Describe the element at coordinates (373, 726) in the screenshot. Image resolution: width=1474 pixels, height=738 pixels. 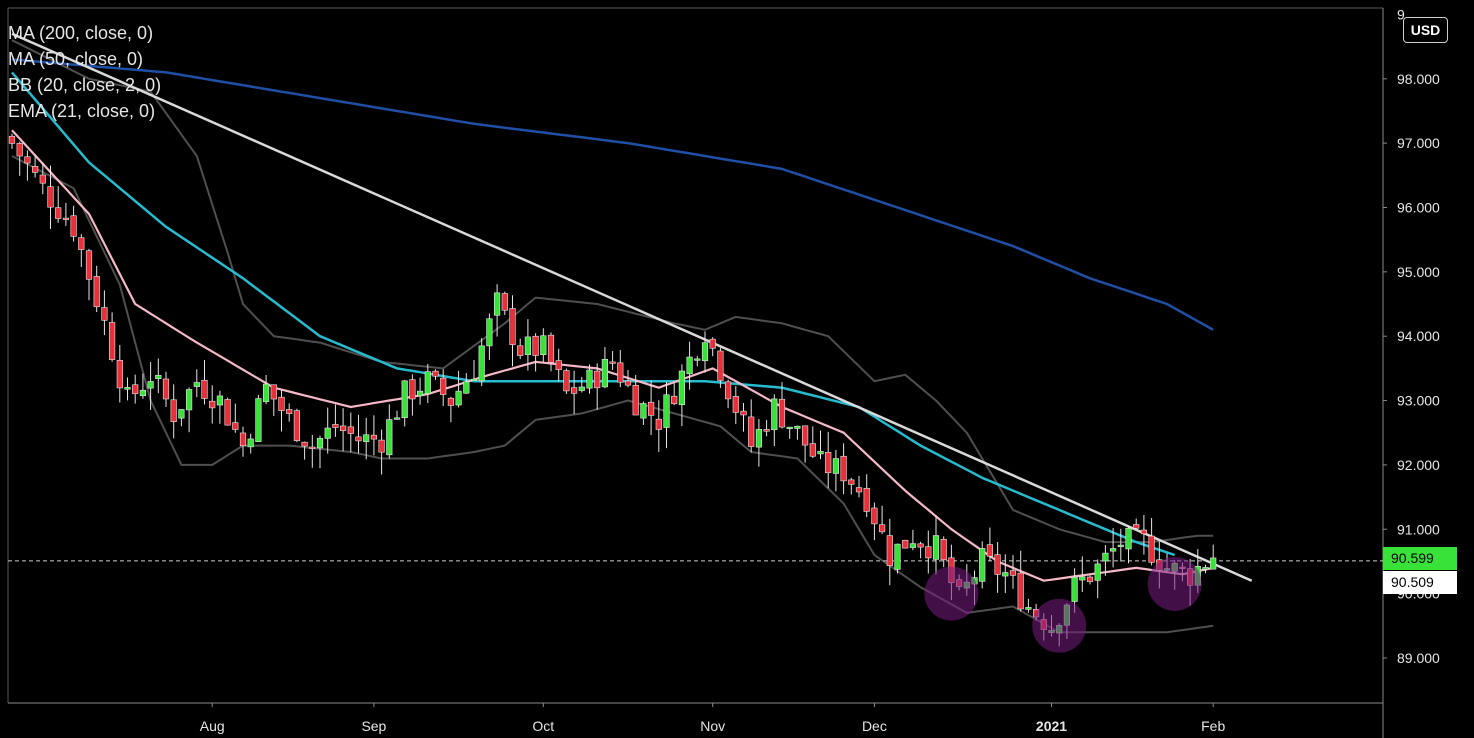
I see `x-tick-label: Sep` at that location.